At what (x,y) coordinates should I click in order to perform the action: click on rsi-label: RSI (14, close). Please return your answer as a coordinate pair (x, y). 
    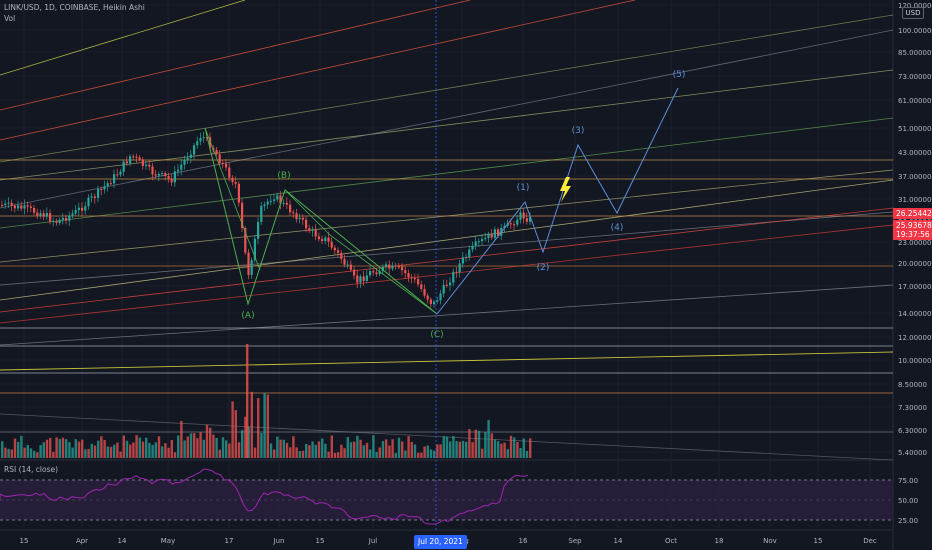
    Looking at the image, I should click on (31, 469).